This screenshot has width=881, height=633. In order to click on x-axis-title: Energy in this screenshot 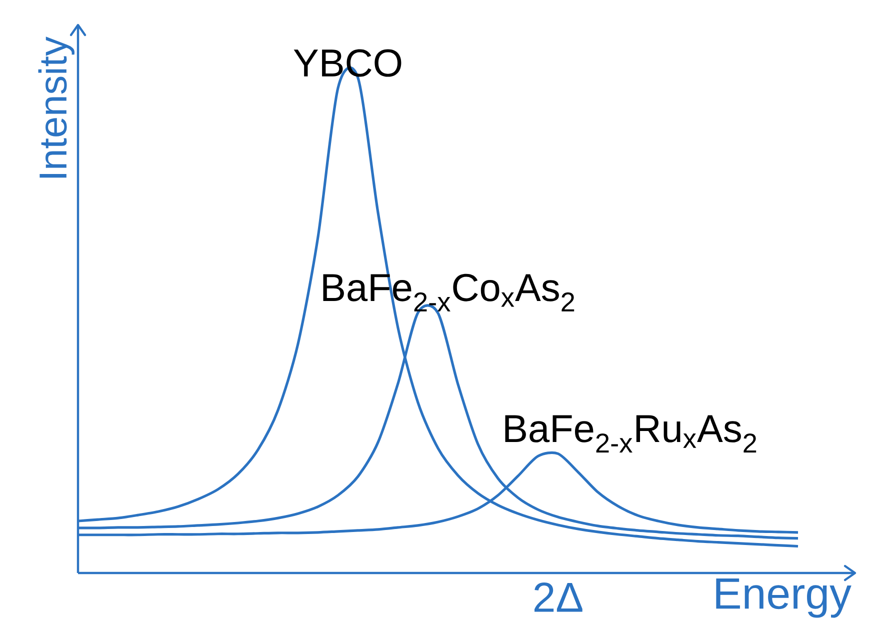, I will do `click(784, 598)`.